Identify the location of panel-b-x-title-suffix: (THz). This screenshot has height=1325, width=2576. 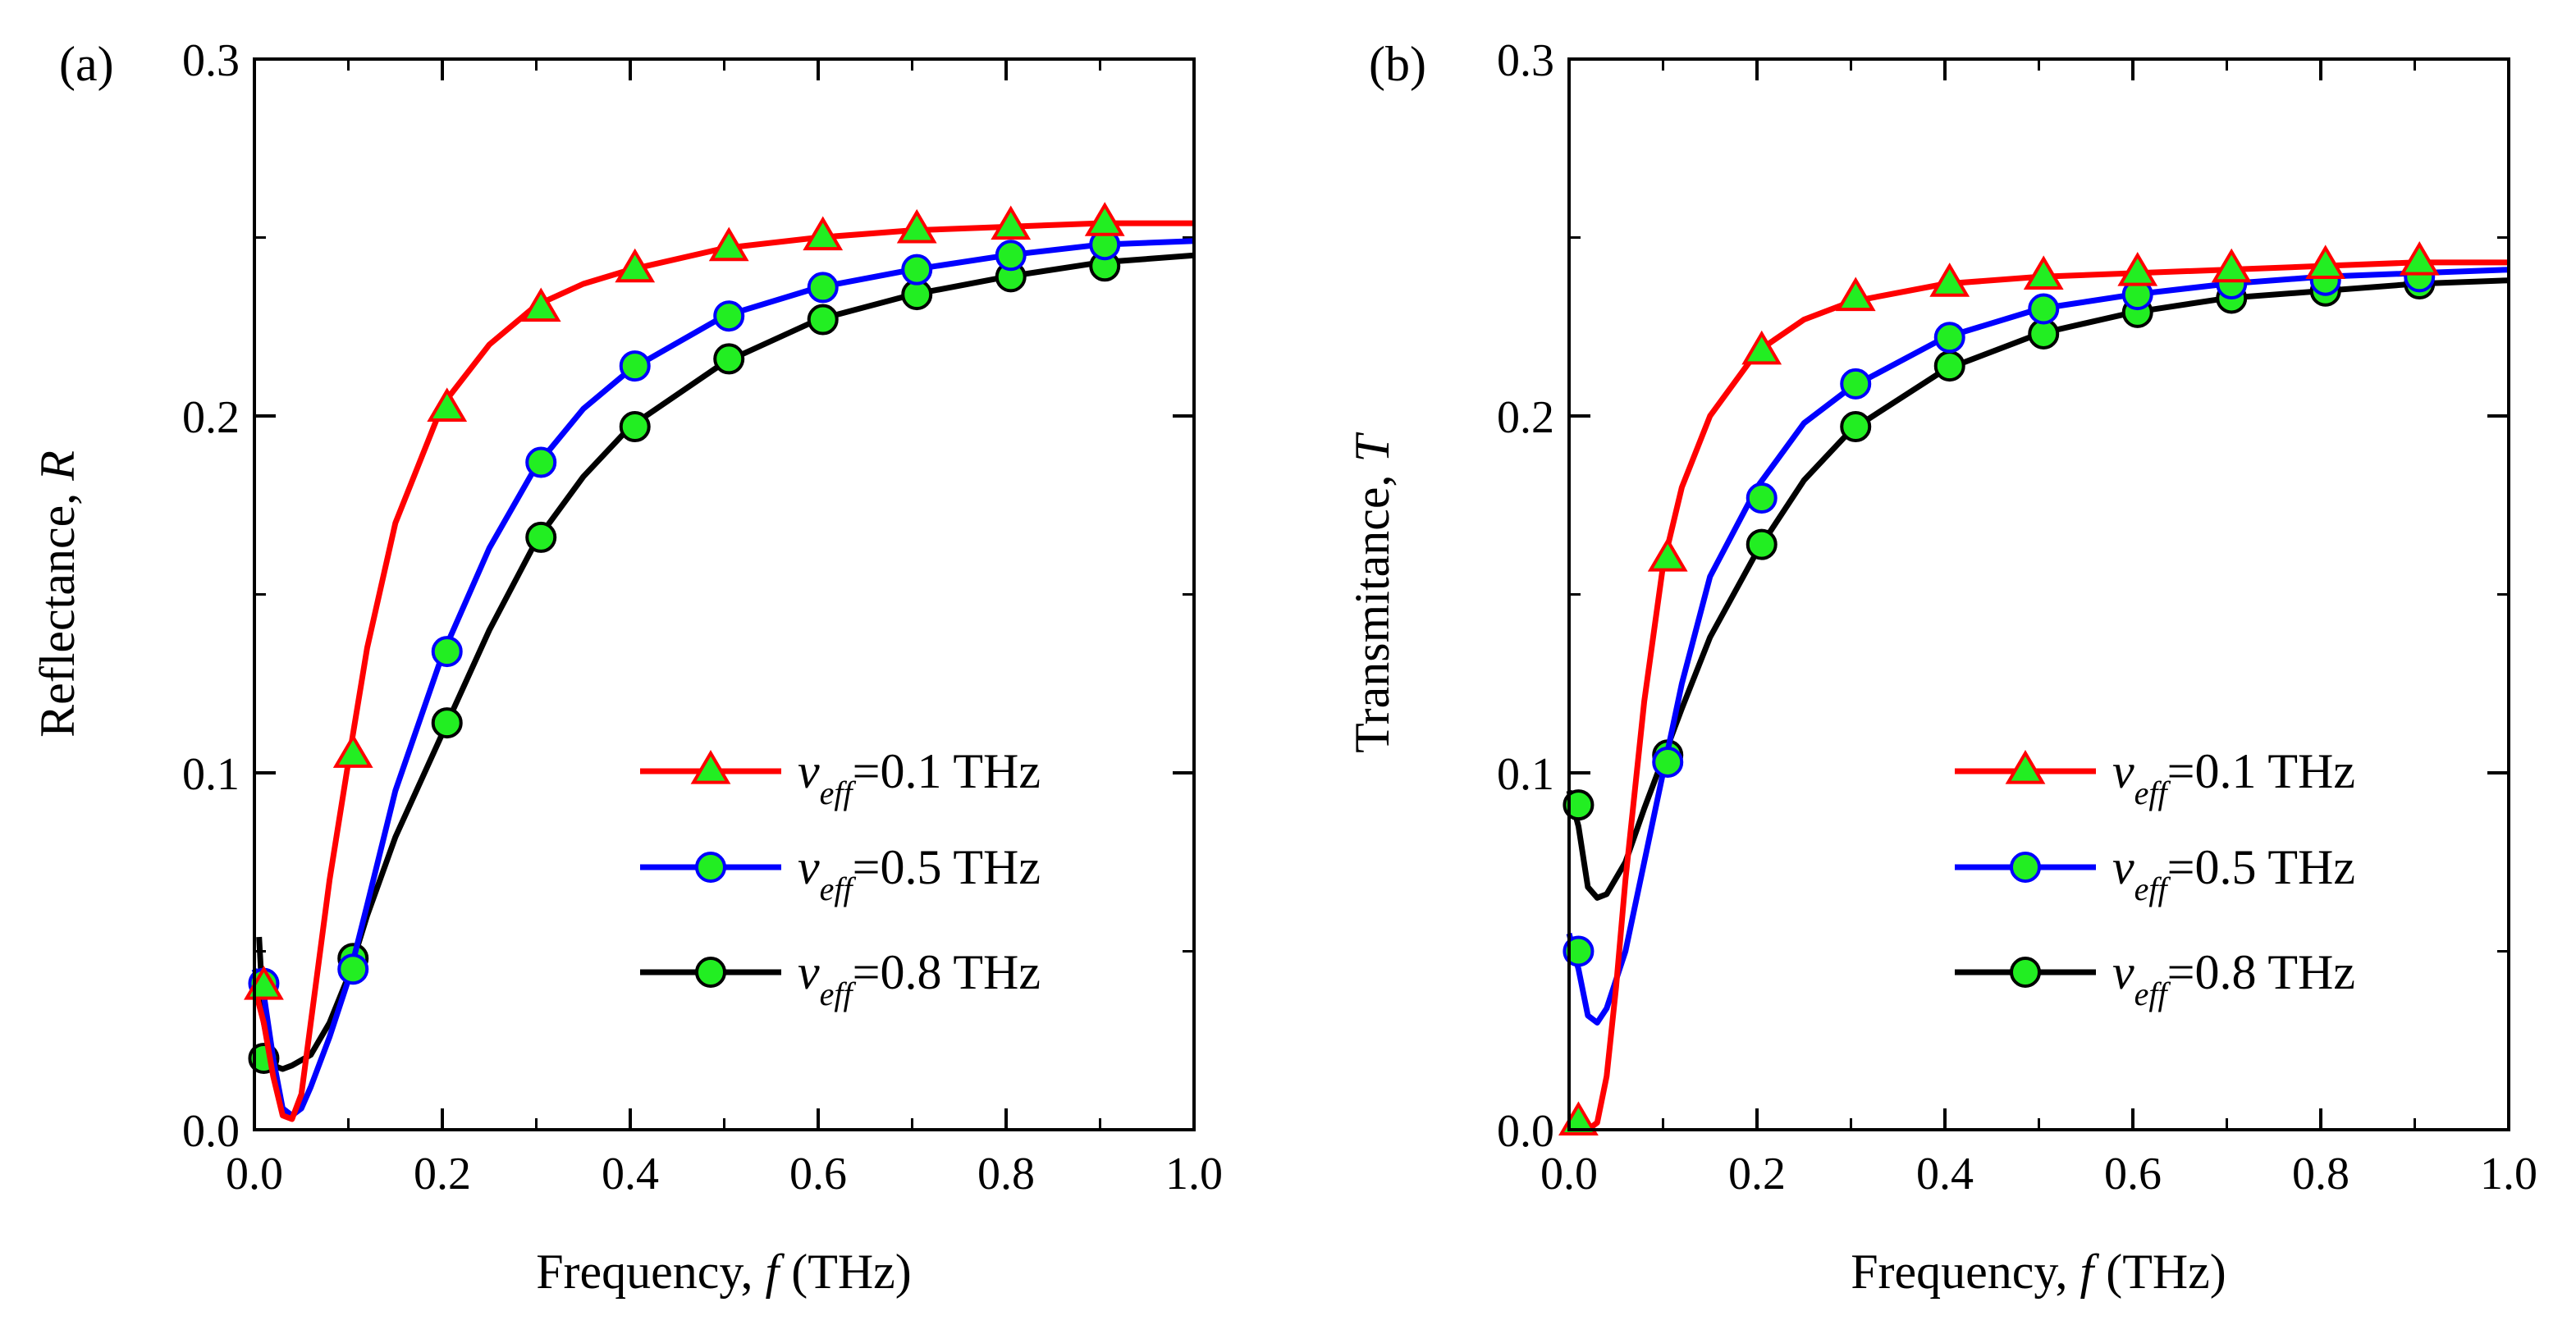
(2159, 1272).